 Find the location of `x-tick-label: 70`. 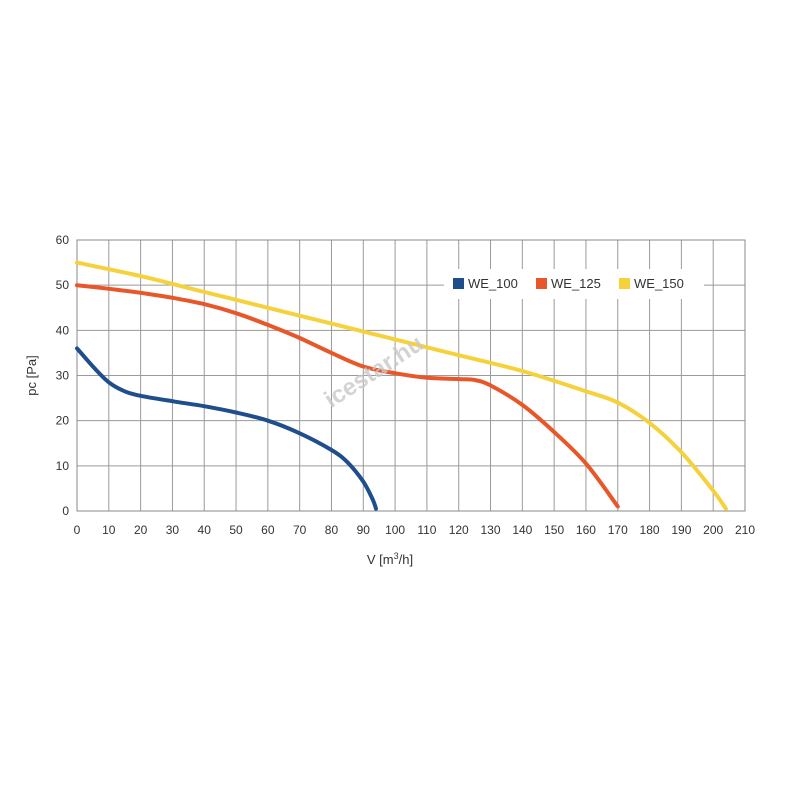

x-tick-label: 70 is located at coordinates (300, 530).